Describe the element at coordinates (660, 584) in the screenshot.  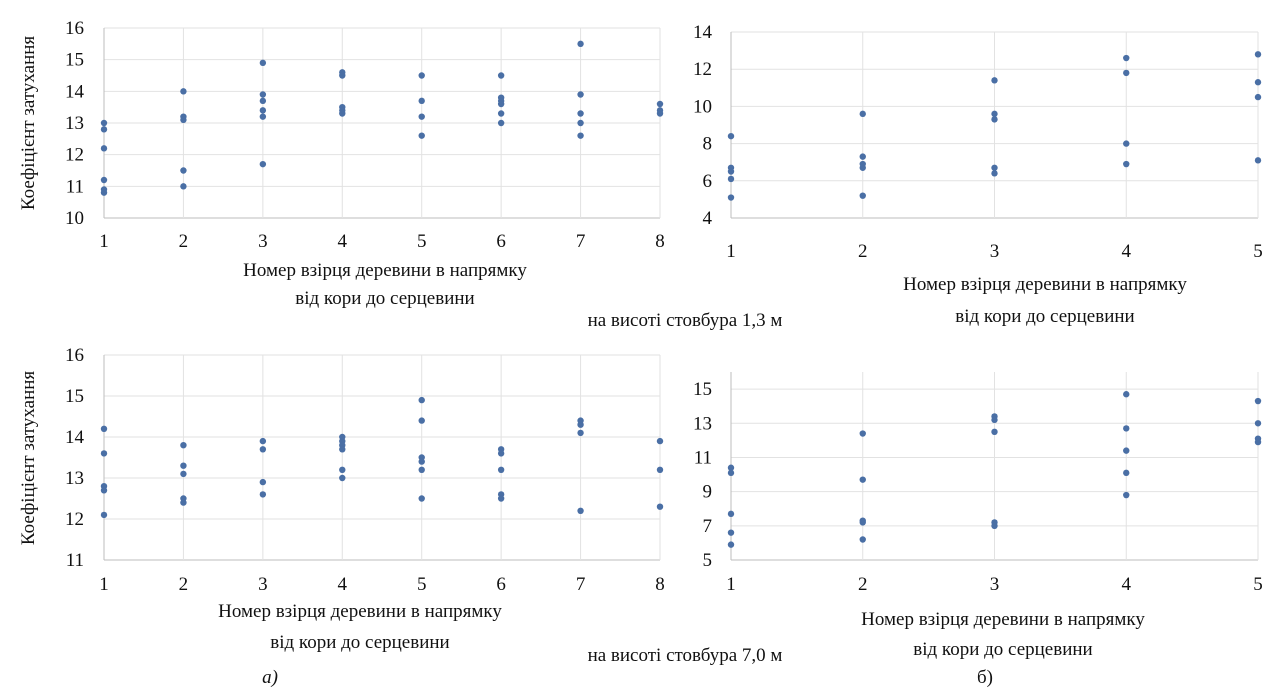
I see `x-tick-label: 8` at that location.